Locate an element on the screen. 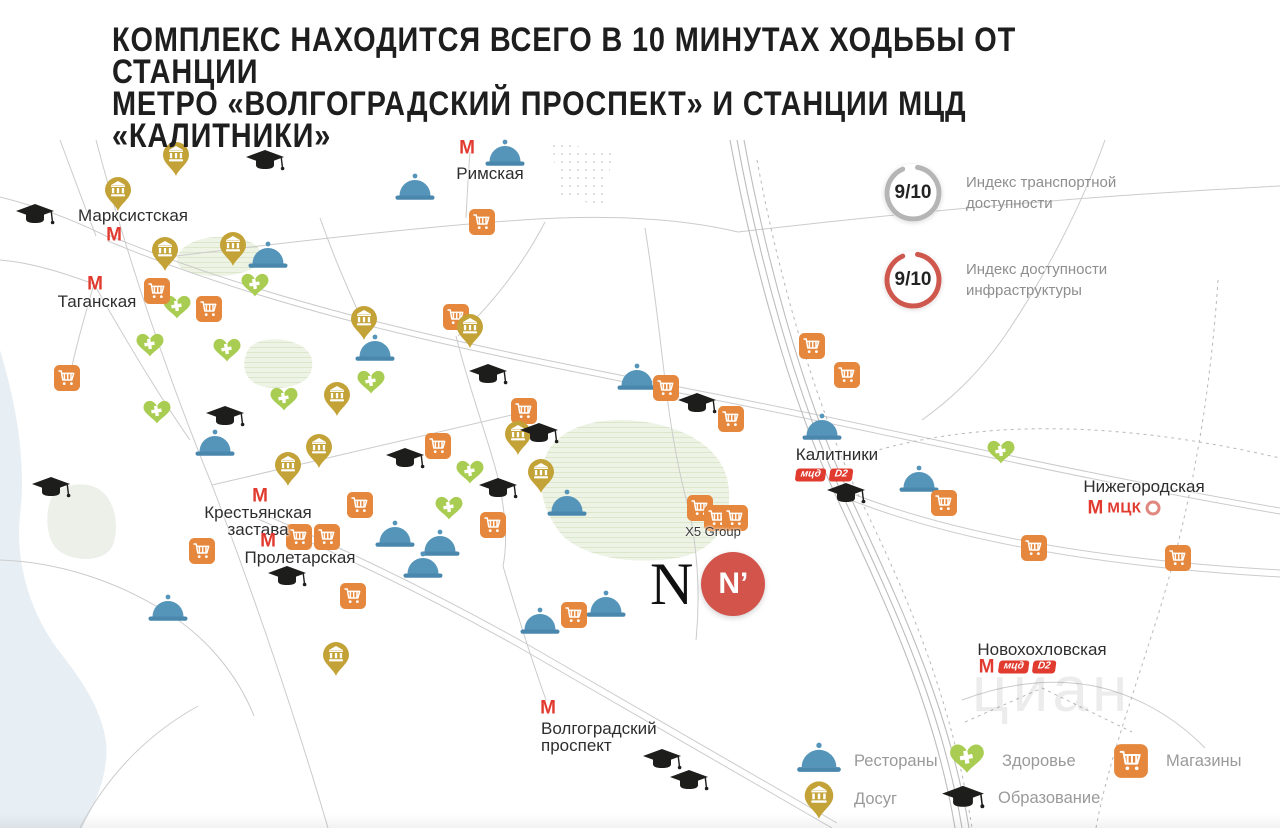  legend-item-health: Здоровье is located at coordinates (1010, 761).